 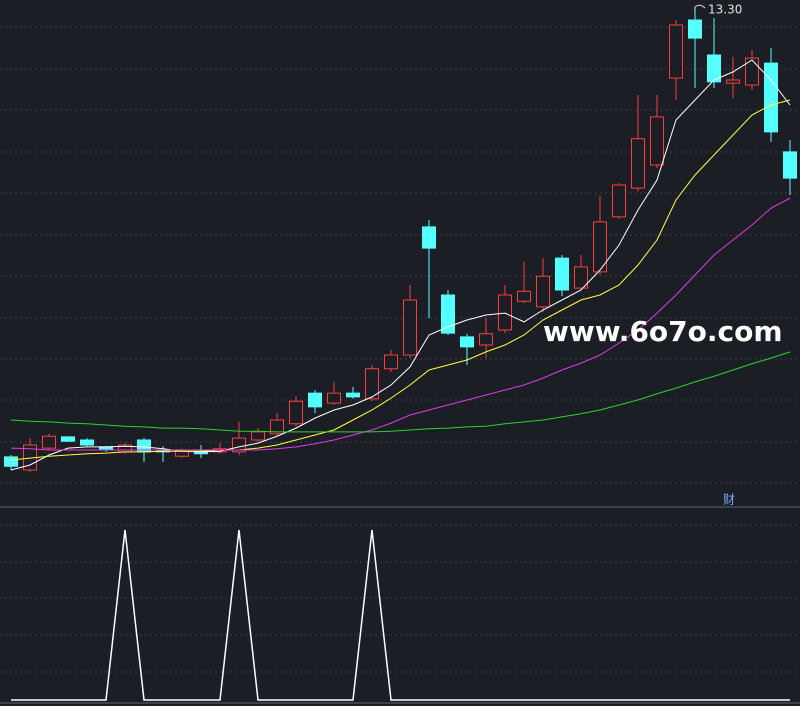 What do you see at coordinates (663, 331) in the screenshot?
I see `watermark: www.6o7o.com` at bounding box center [663, 331].